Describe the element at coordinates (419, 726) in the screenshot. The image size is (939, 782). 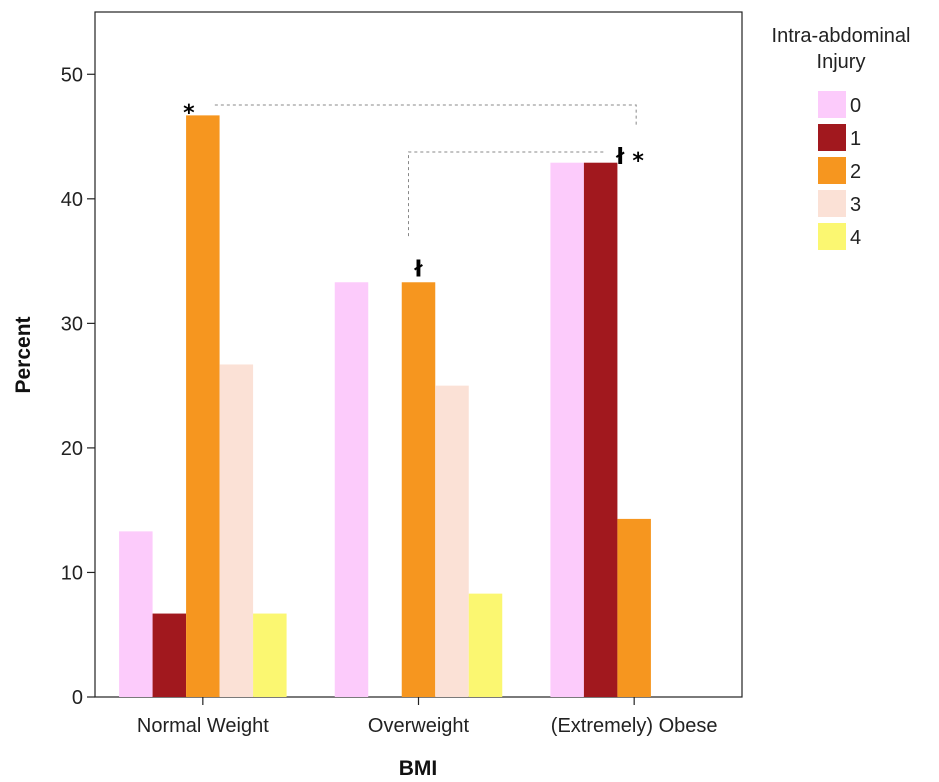
I see `x-tick-label: Overweight` at that location.